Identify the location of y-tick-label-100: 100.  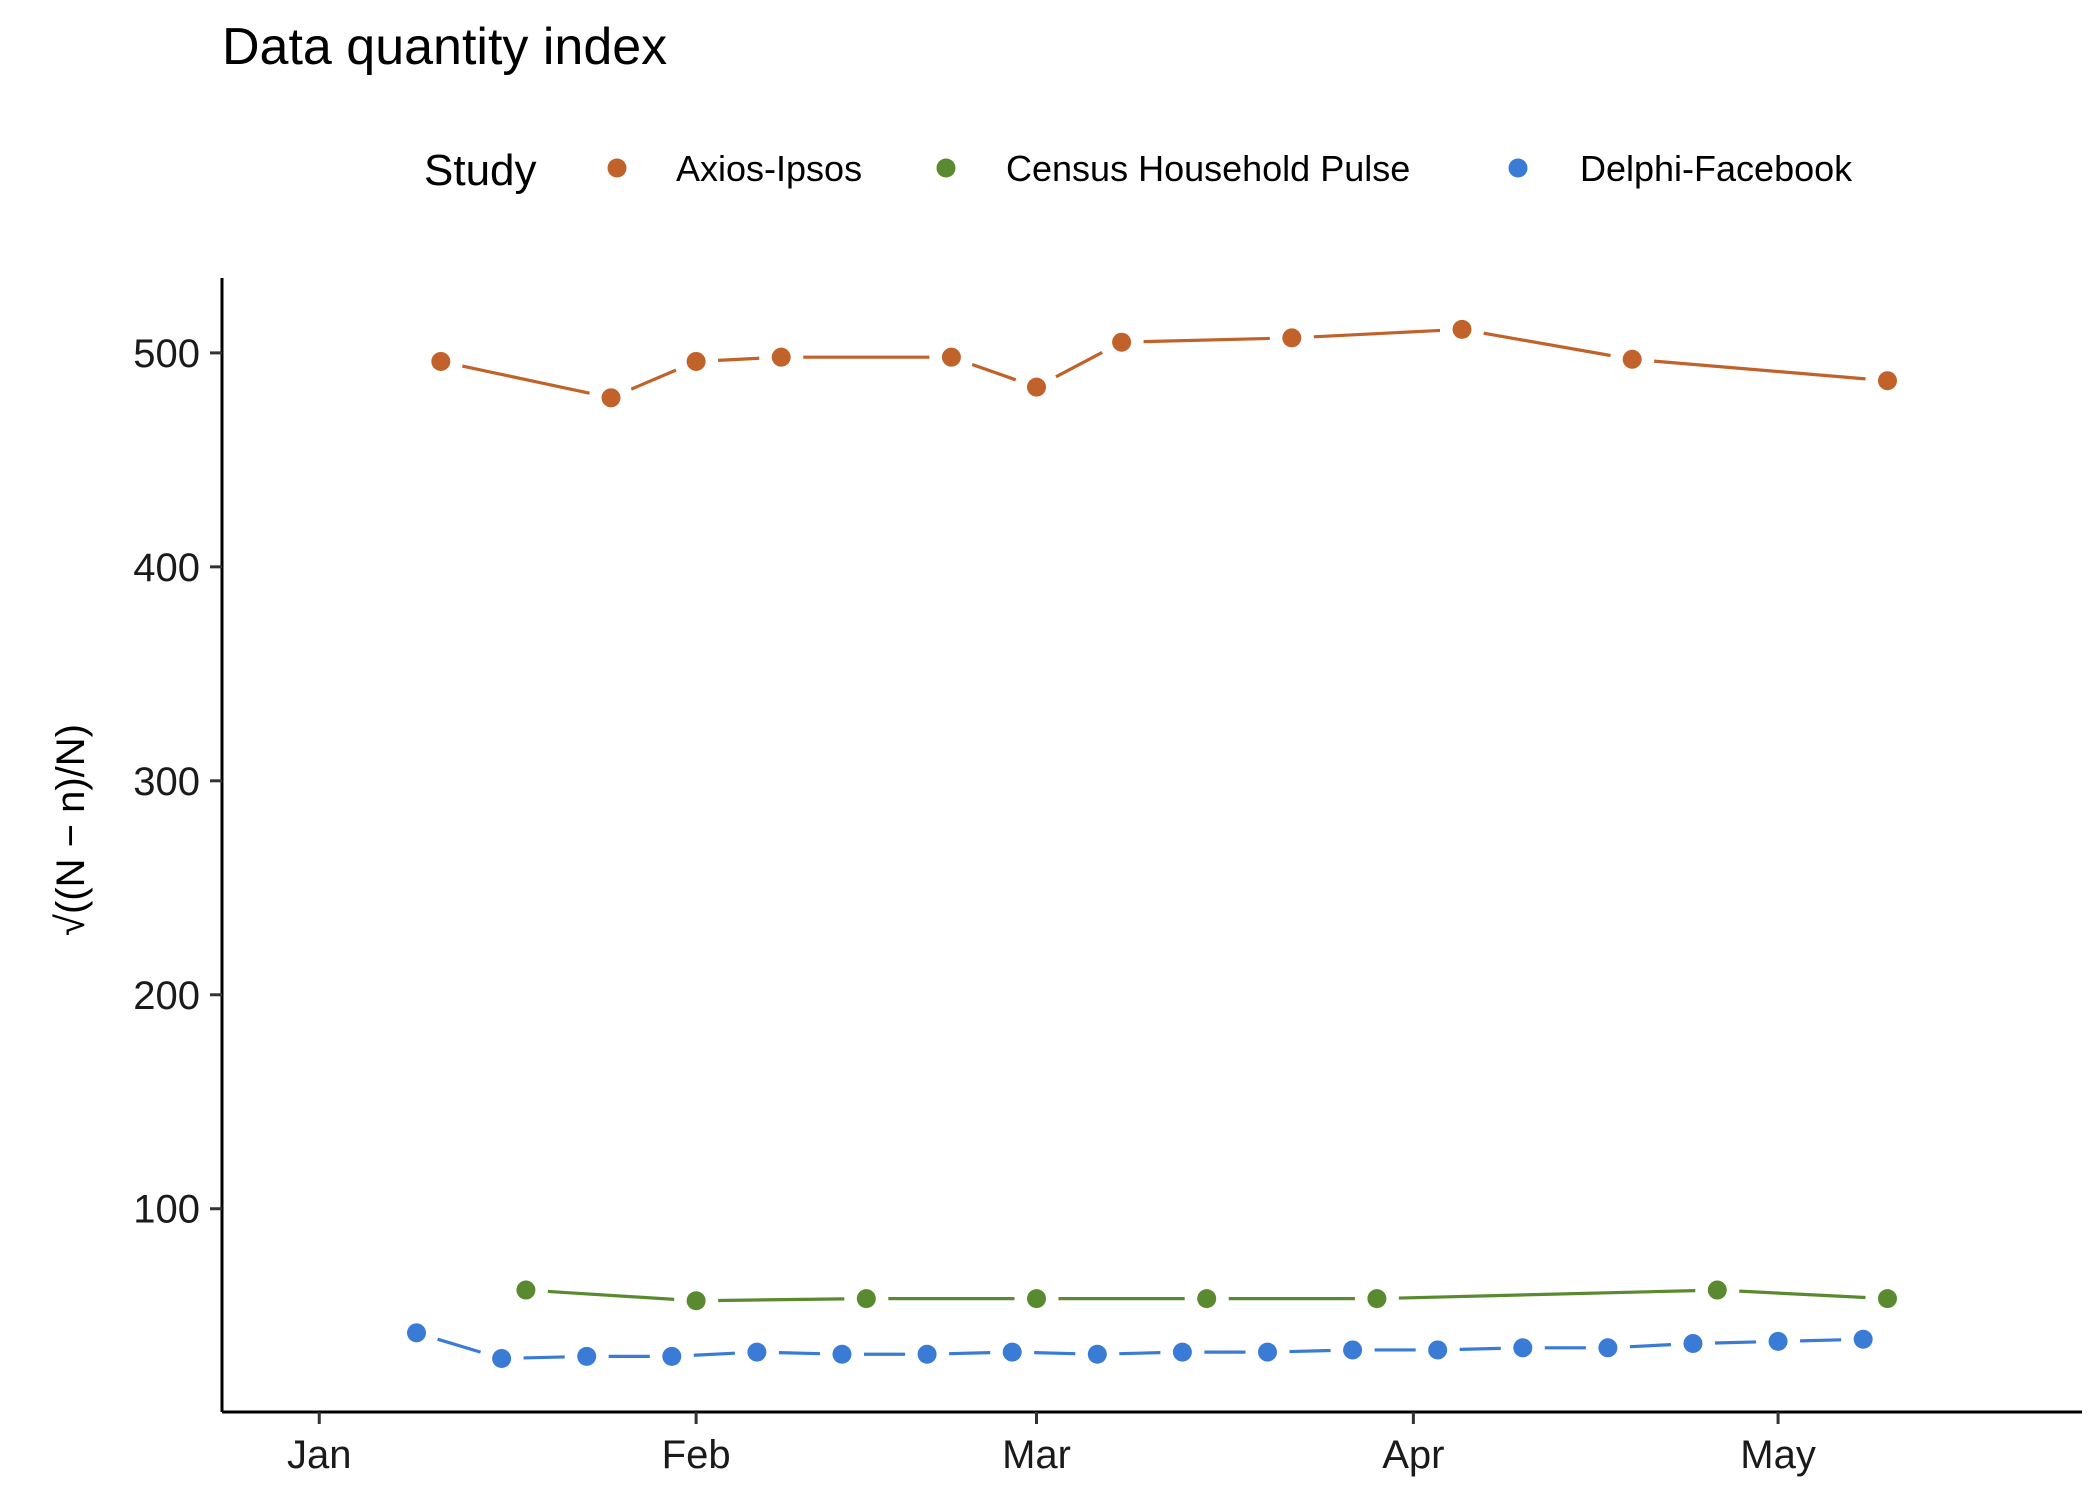
(166, 1210).